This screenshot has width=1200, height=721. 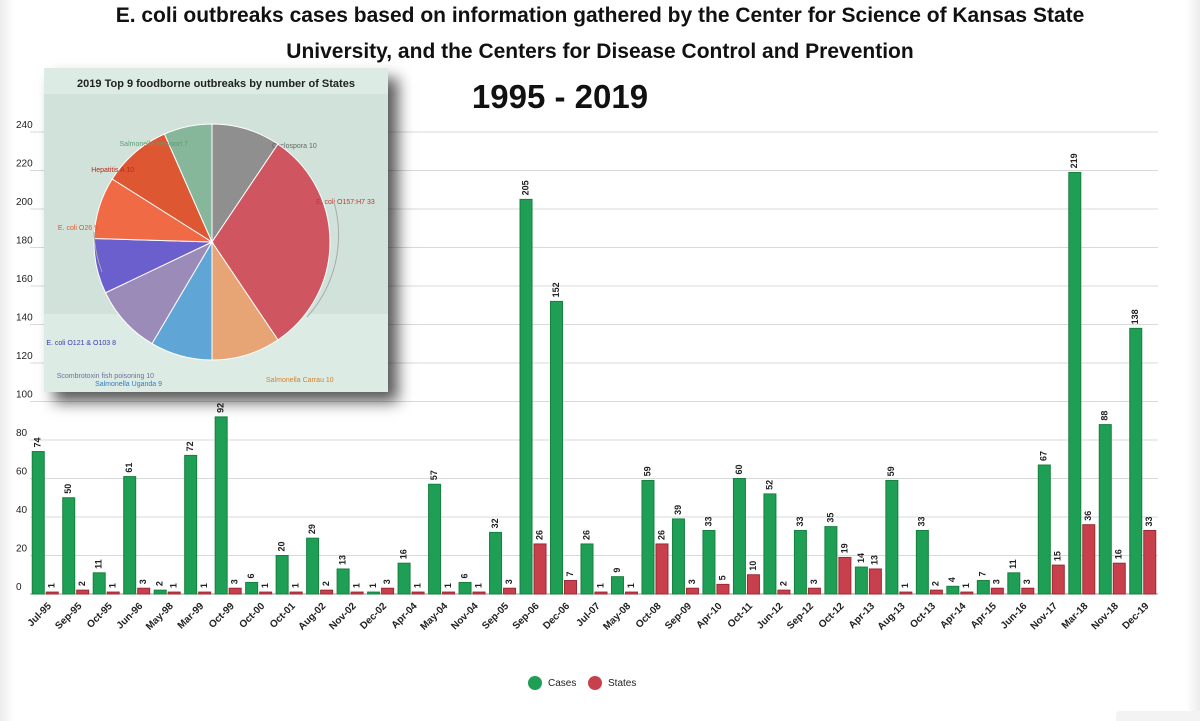 What do you see at coordinates (649, 616) in the screenshot?
I see `x-tick-label: Oct-08` at bounding box center [649, 616].